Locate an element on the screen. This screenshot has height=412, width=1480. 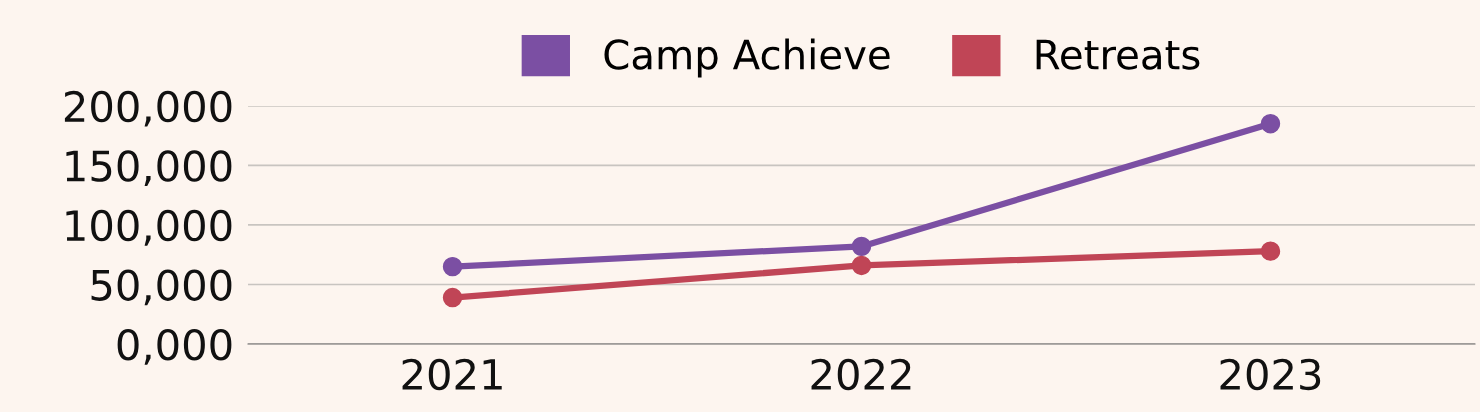
y-tick-label: 150,000 is located at coordinates (149, 168).